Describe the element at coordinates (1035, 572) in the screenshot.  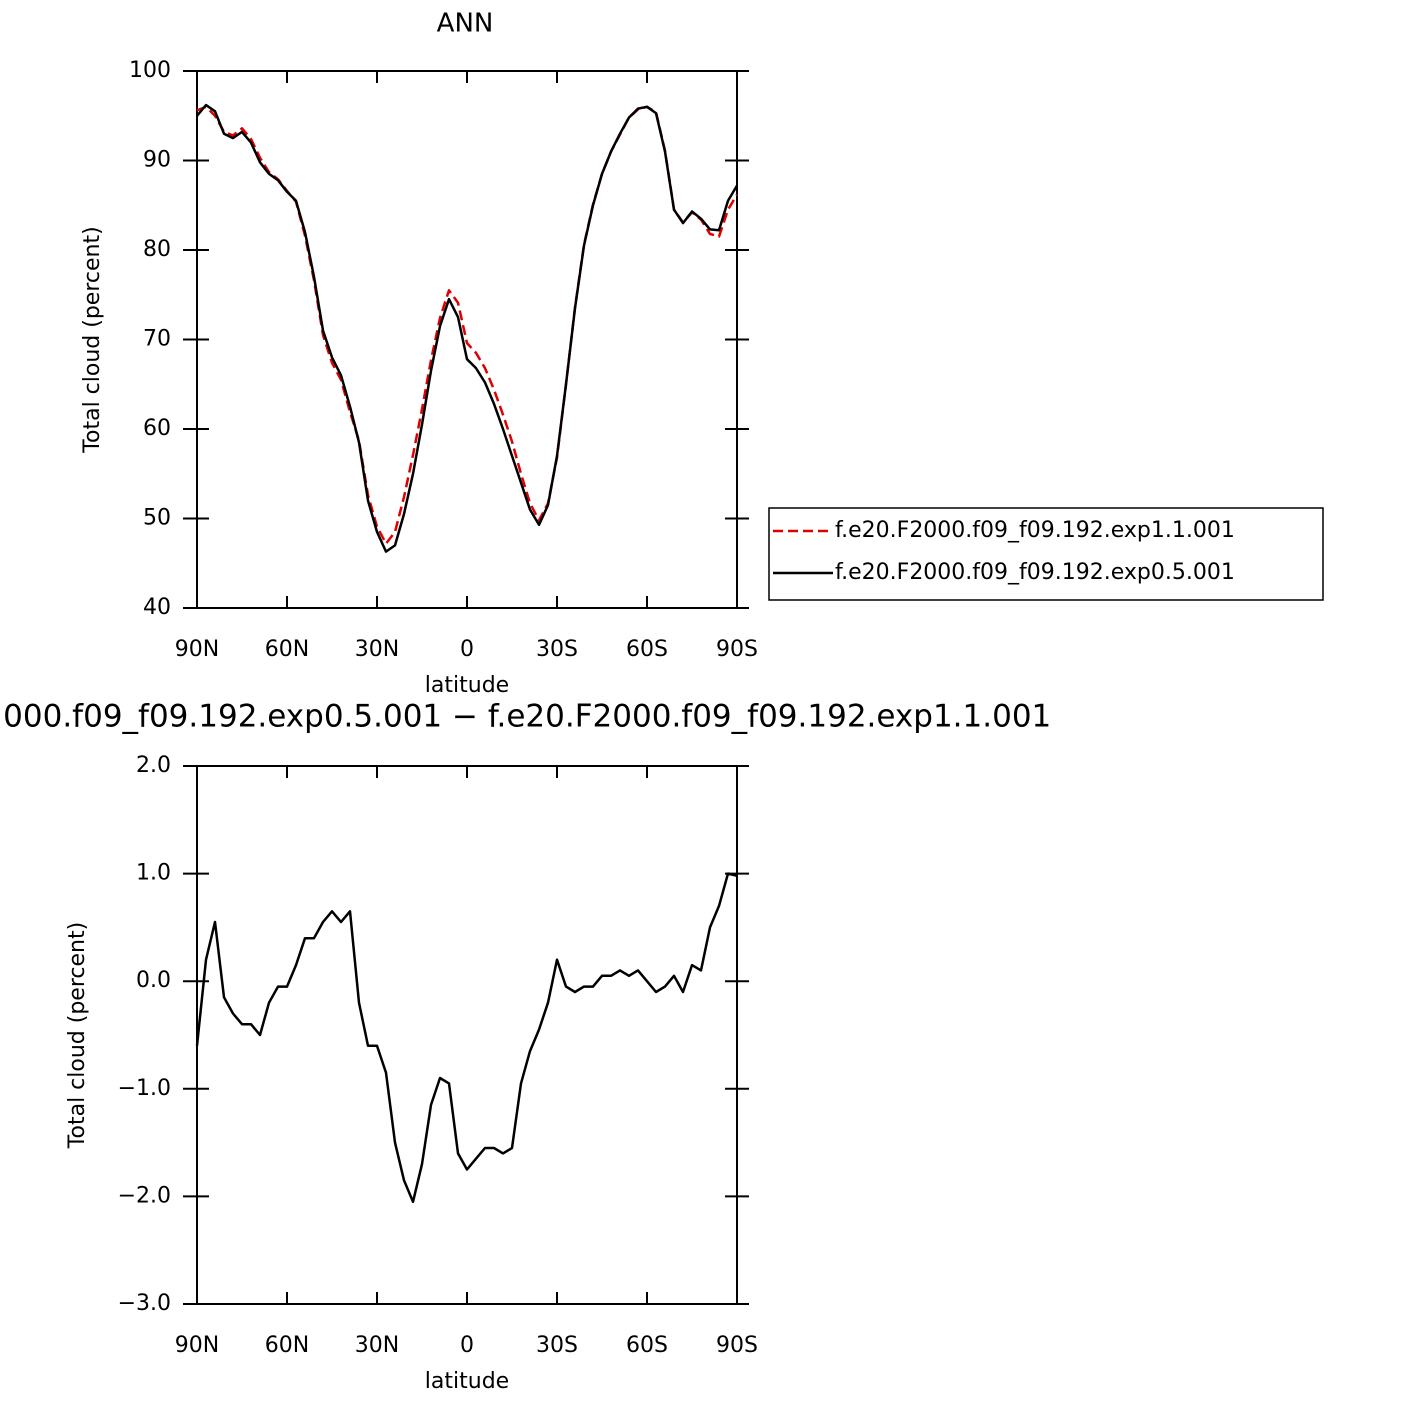
I see `legend-label: f.e20.F2000.f09_f09.192.exp0.5.001` at that location.